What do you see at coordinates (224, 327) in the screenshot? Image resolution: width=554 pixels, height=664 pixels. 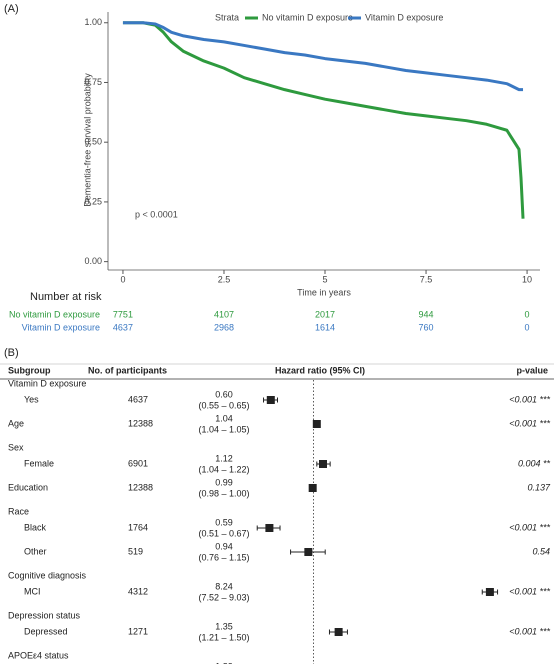 I see `risk-count: 2968` at bounding box center [224, 327].